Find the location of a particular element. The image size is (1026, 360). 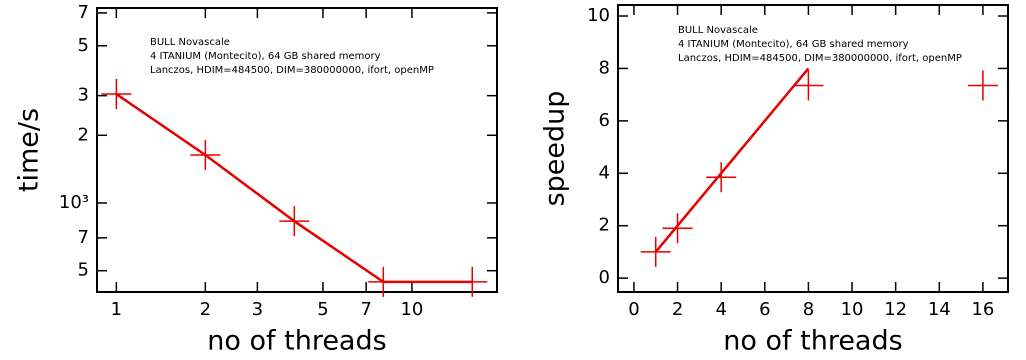

x-tick-label: 5 is located at coordinates (322, 309).